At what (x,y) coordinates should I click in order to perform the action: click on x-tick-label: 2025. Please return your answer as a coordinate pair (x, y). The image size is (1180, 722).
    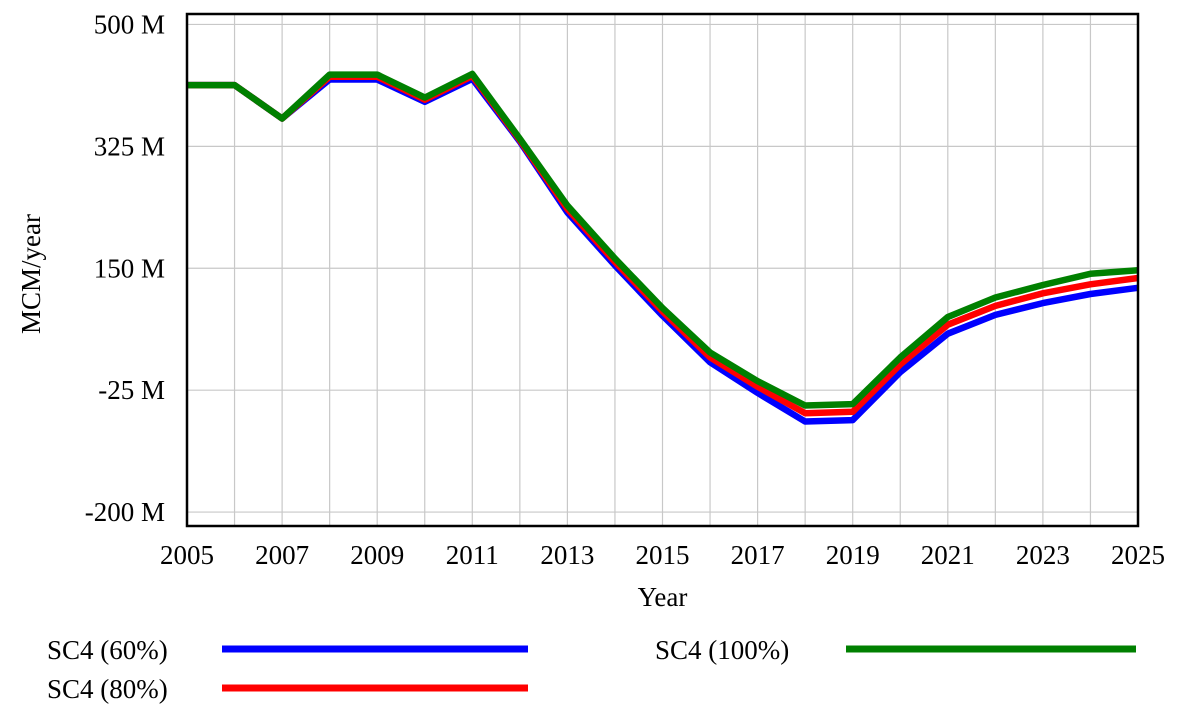
    Looking at the image, I should click on (1138, 555).